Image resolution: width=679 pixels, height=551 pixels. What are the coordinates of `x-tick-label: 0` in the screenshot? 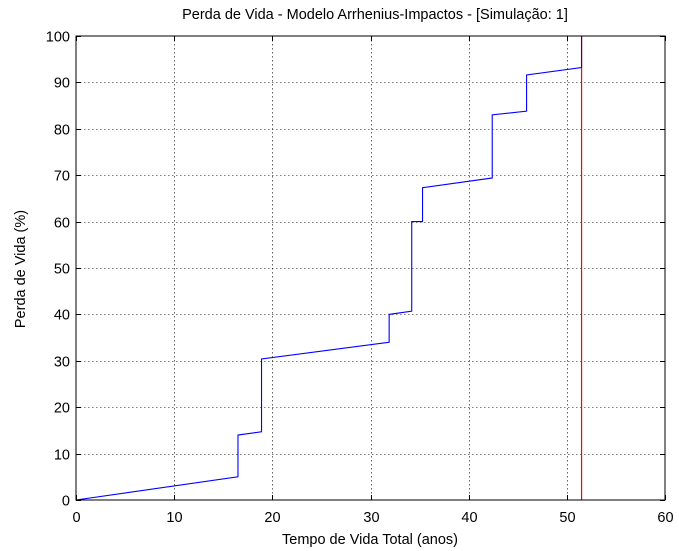 It's located at (76, 518).